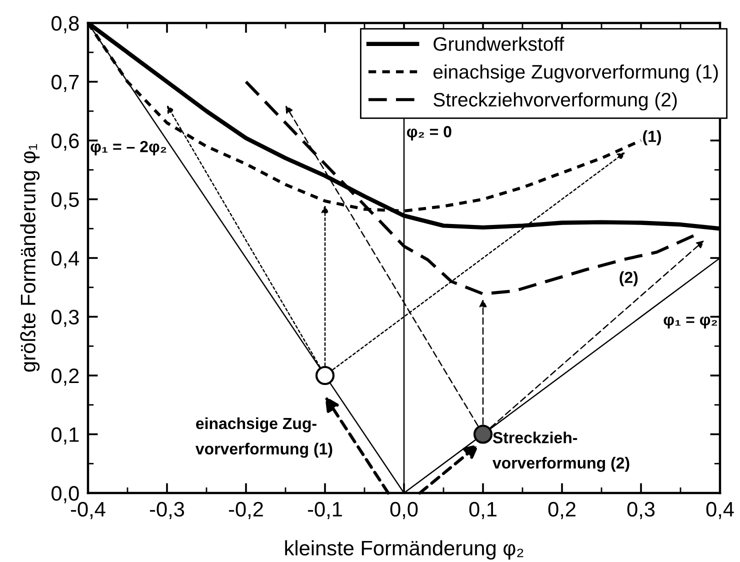 The height and width of the screenshot is (562, 740). What do you see at coordinates (482, 511) in the screenshot?
I see `x-tick-label: 0,1` at bounding box center [482, 511].